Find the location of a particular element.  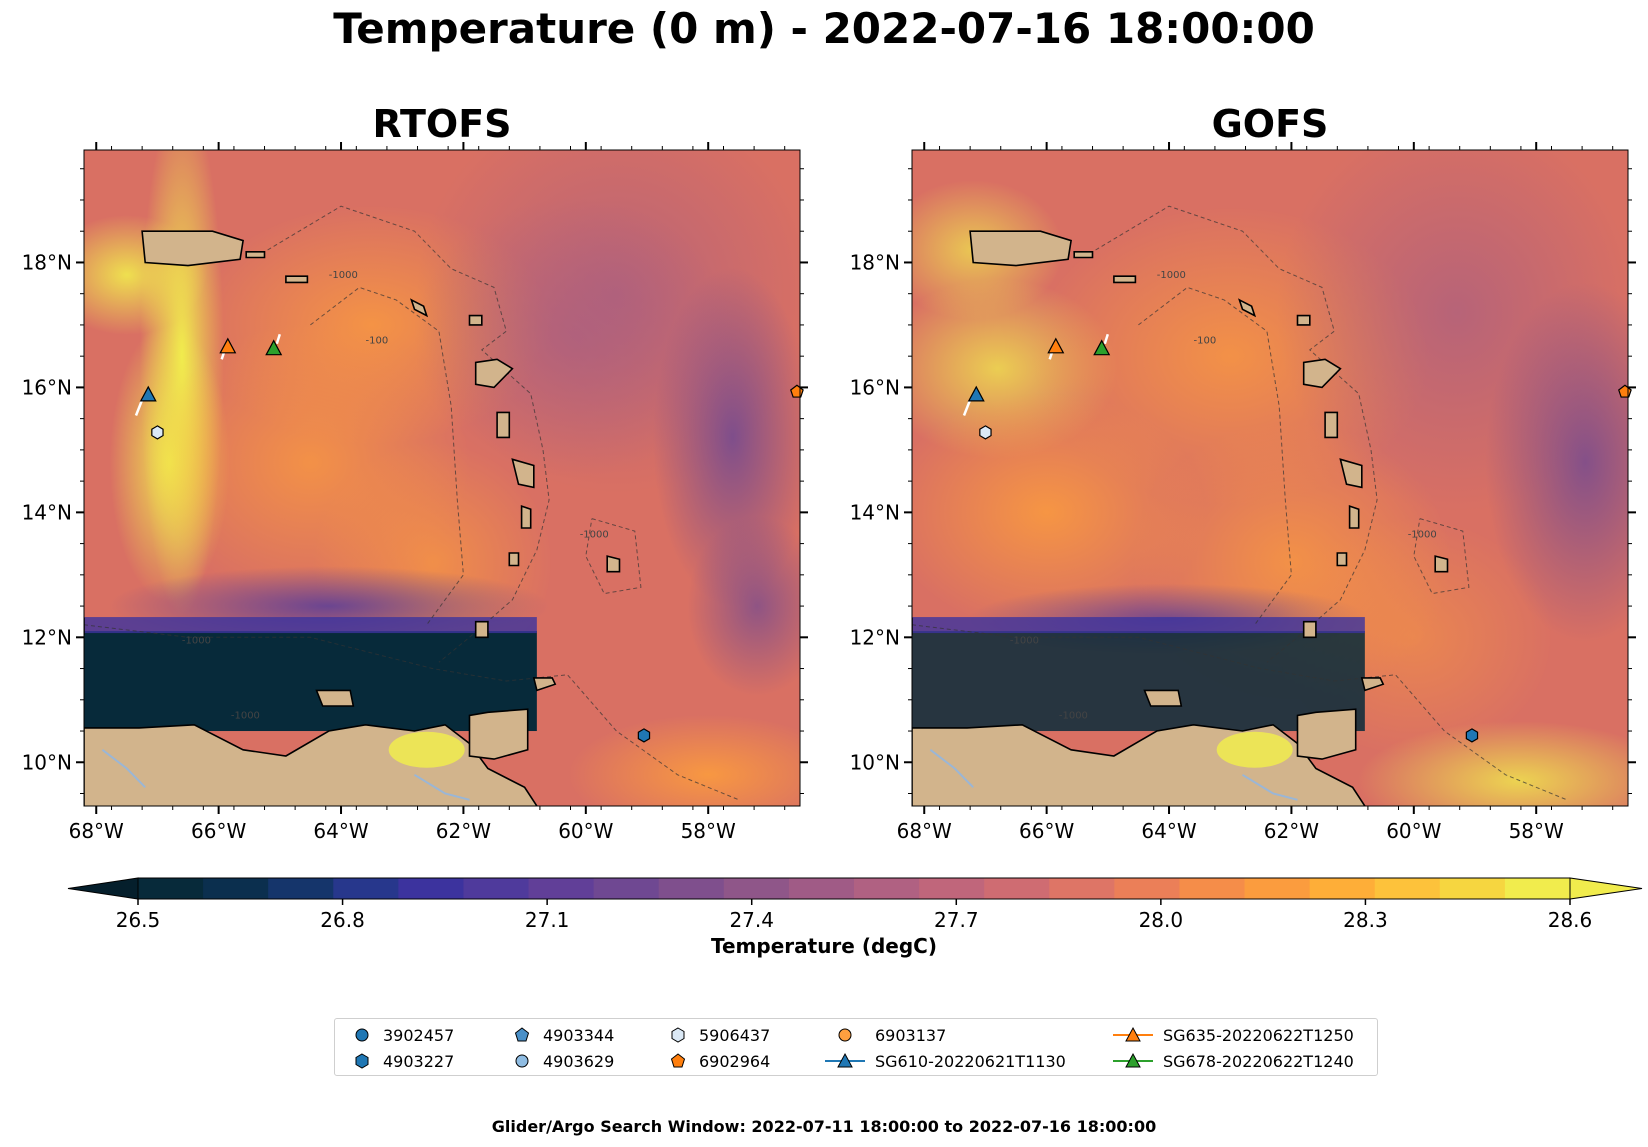

colorbar-tick-label: 27.1 is located at coordinates (547, 920).